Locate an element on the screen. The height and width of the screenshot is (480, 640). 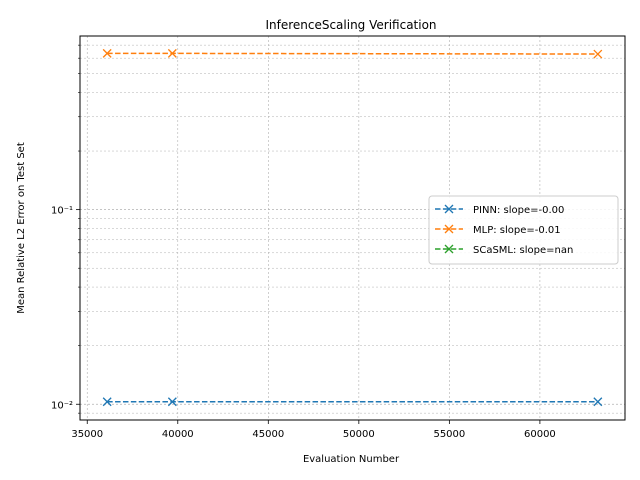
legend-item: MLP: slope=-0.01 is located at coordinates (498, 230).